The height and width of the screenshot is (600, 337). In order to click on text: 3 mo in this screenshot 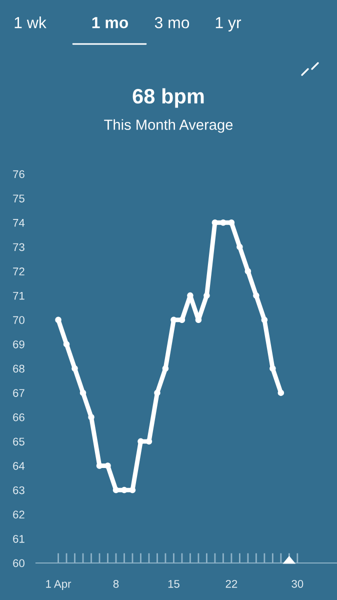, I will do `click(172, 22)`.